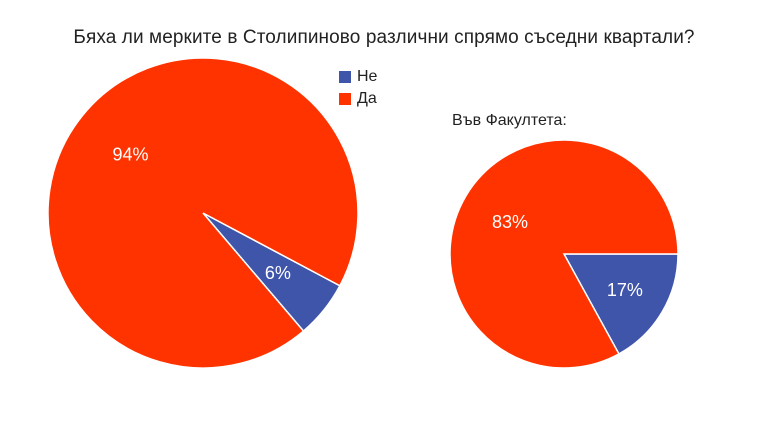 This screenshot has width=768, height=429. I want to click on pie2-title: Във Факултета:, so click(509, 120).